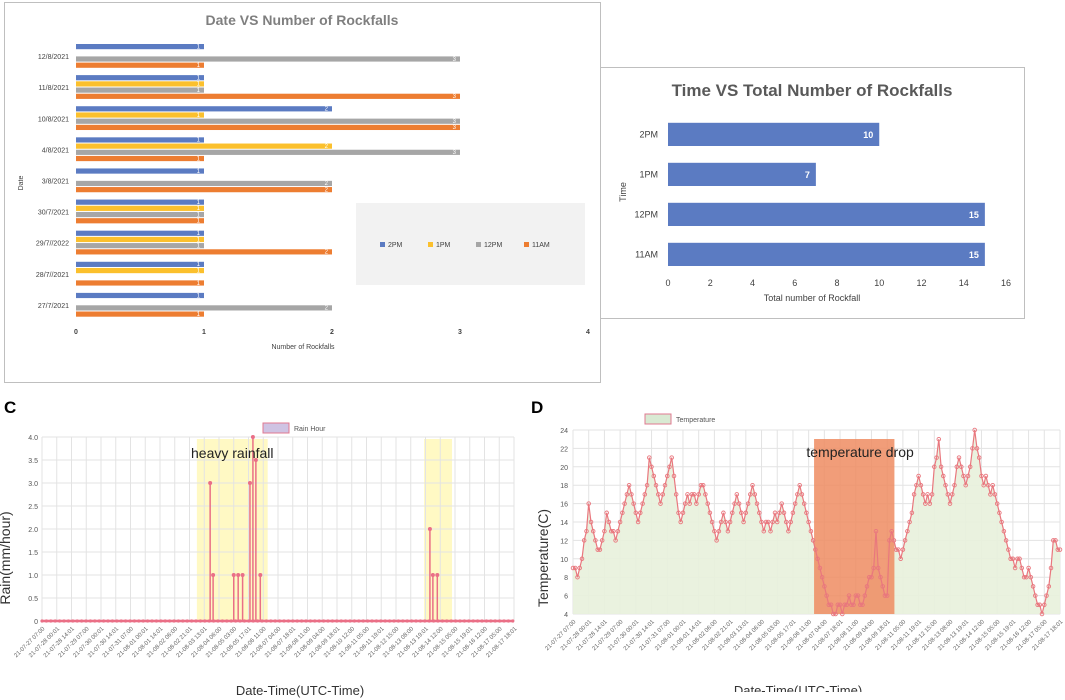  What do you see at coordinates (564, 486) in the screenshot?
I see `chart-d-ytick: 18` at bounding box center [564, 486].